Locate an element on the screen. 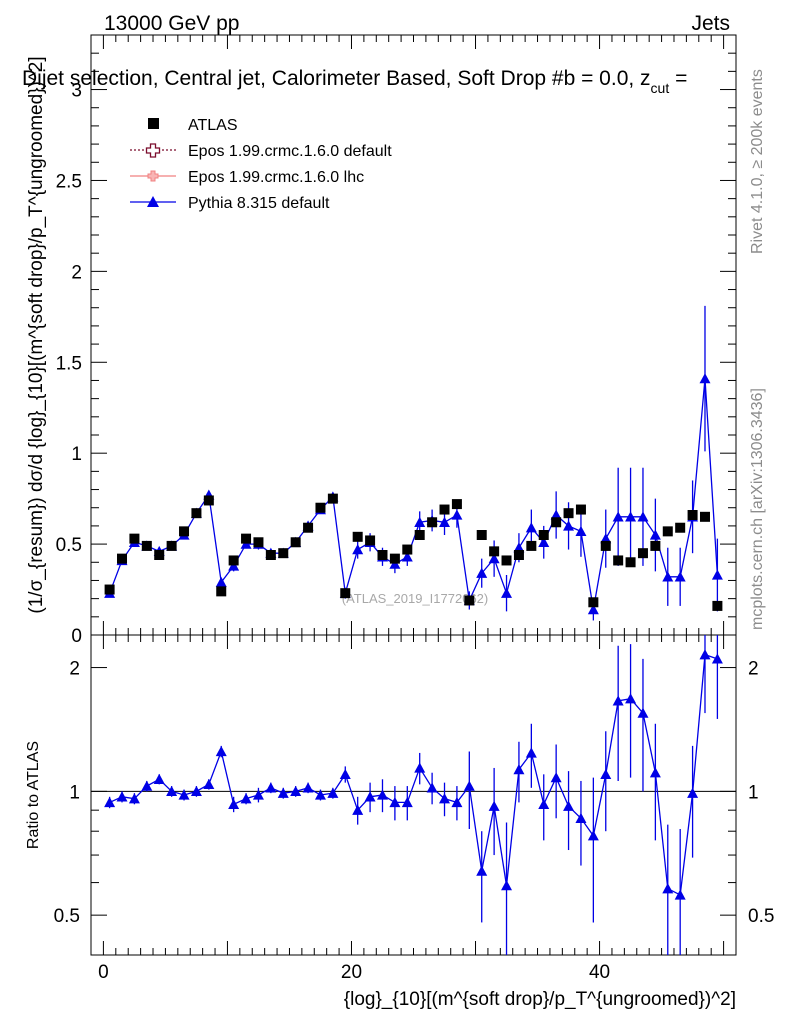 The width and height of the screenshot is (786, 1024). legend-marker-pythia is located at coordinates (153, 201).